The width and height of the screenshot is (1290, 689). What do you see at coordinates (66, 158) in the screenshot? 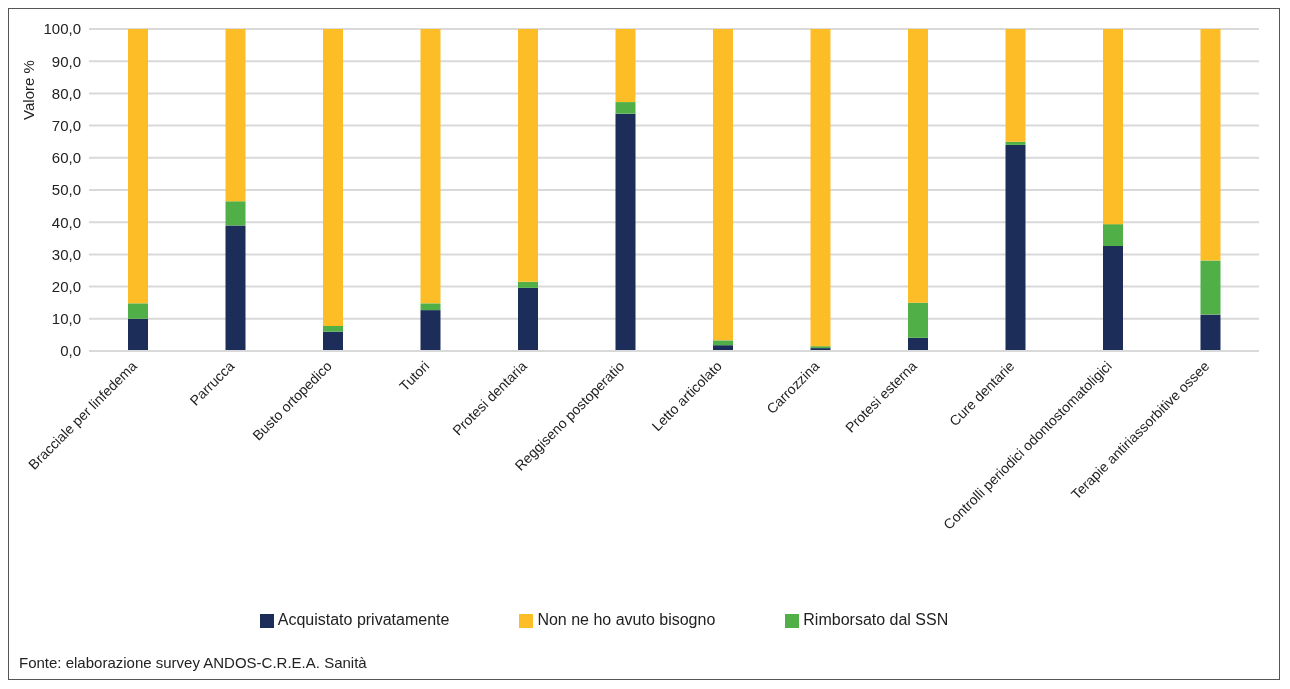
I see `y-tick-label: 60,0` at bounding box center [66, 158].